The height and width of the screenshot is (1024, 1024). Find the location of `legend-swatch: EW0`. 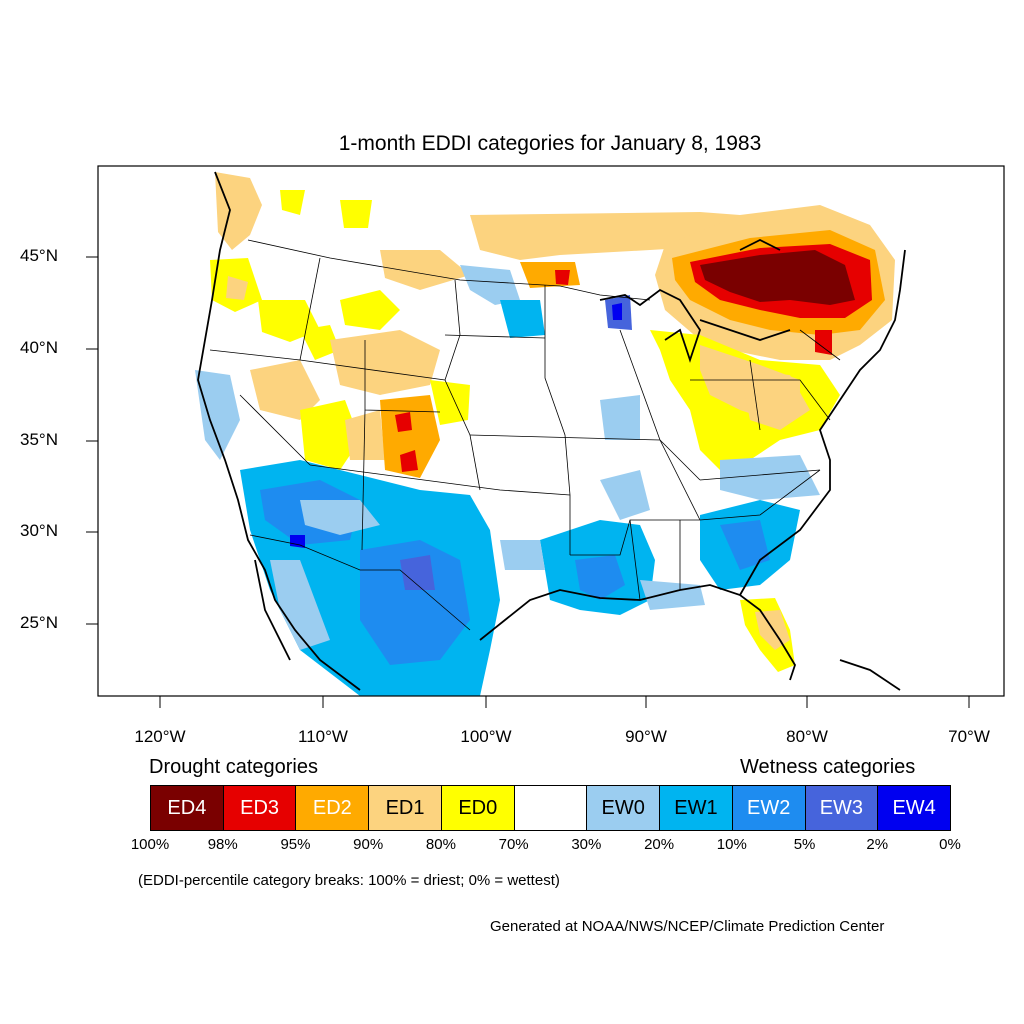

legend-swatch: EW0 is located at coordinates (623, 808).